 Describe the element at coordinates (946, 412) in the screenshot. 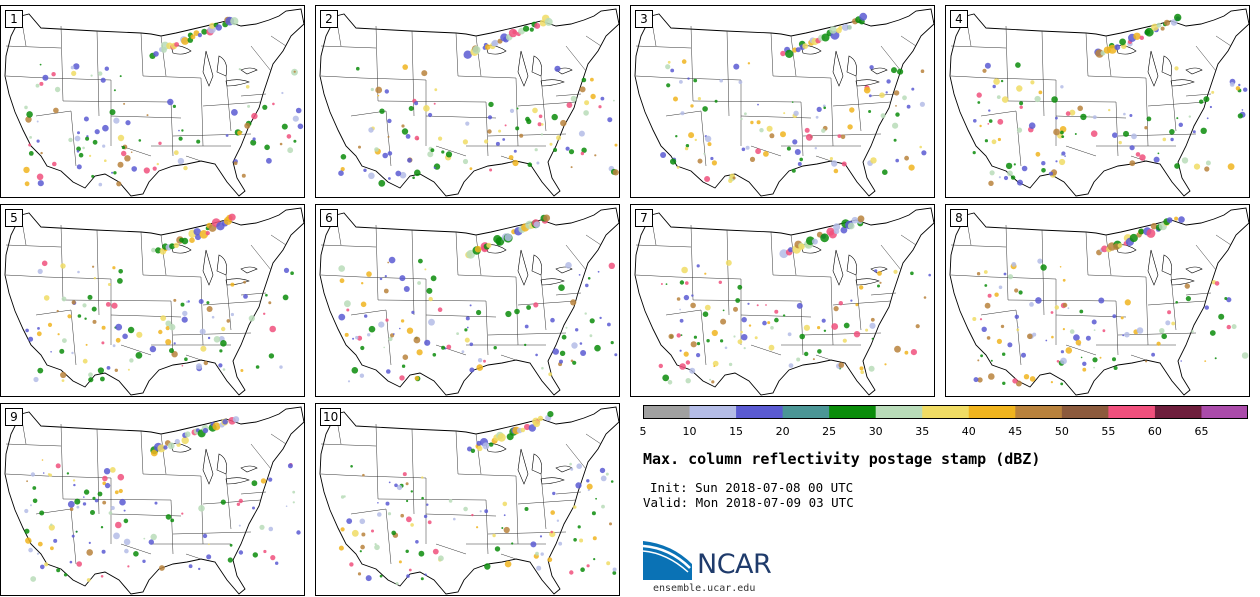

I see `colorbar-segment` at that location.